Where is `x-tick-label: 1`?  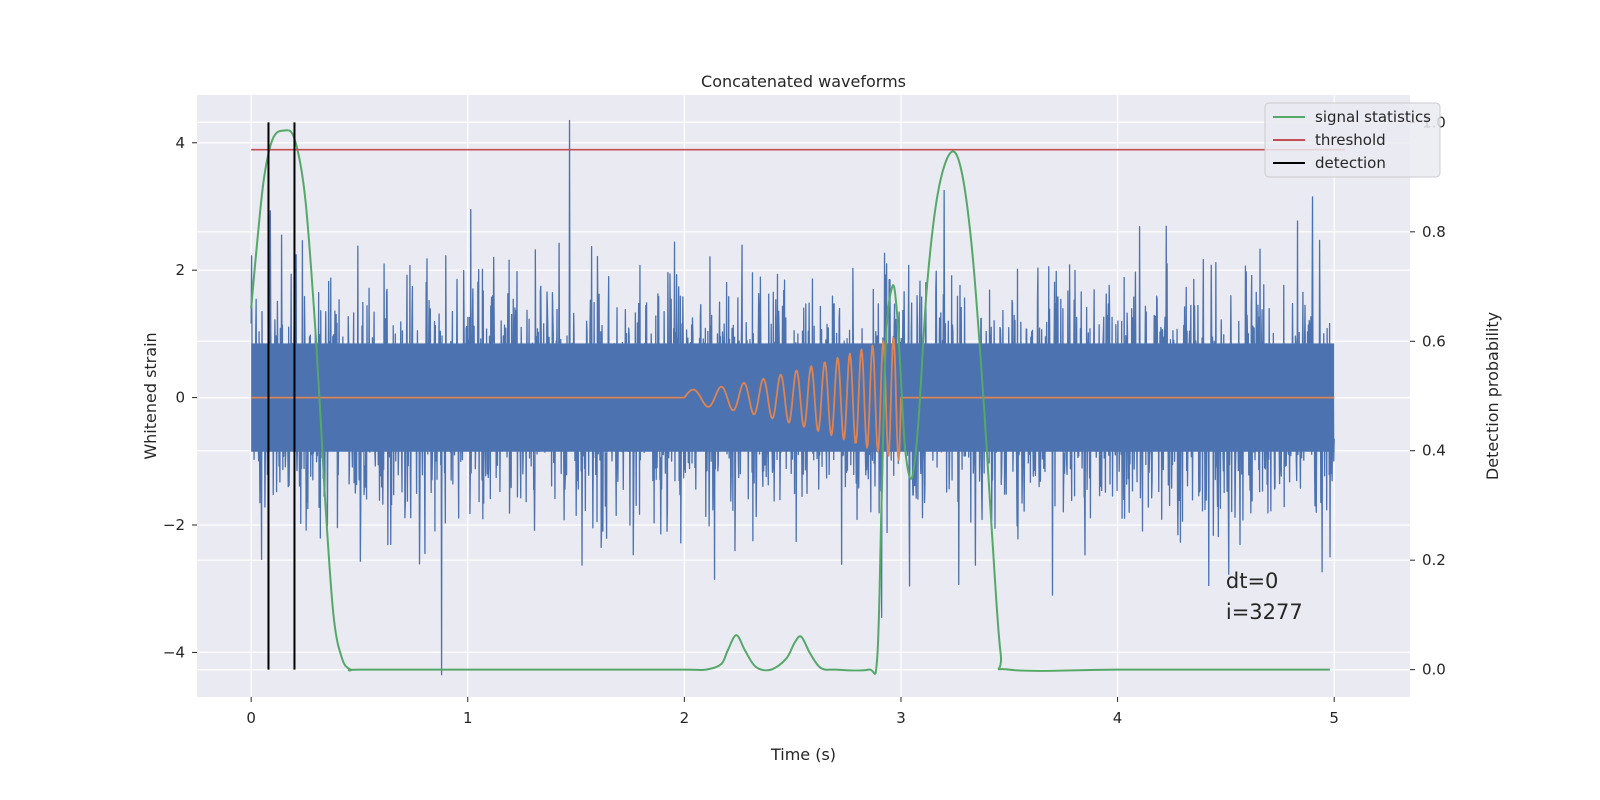
x-tick-label: 1 is located at coordinates (468, 718).